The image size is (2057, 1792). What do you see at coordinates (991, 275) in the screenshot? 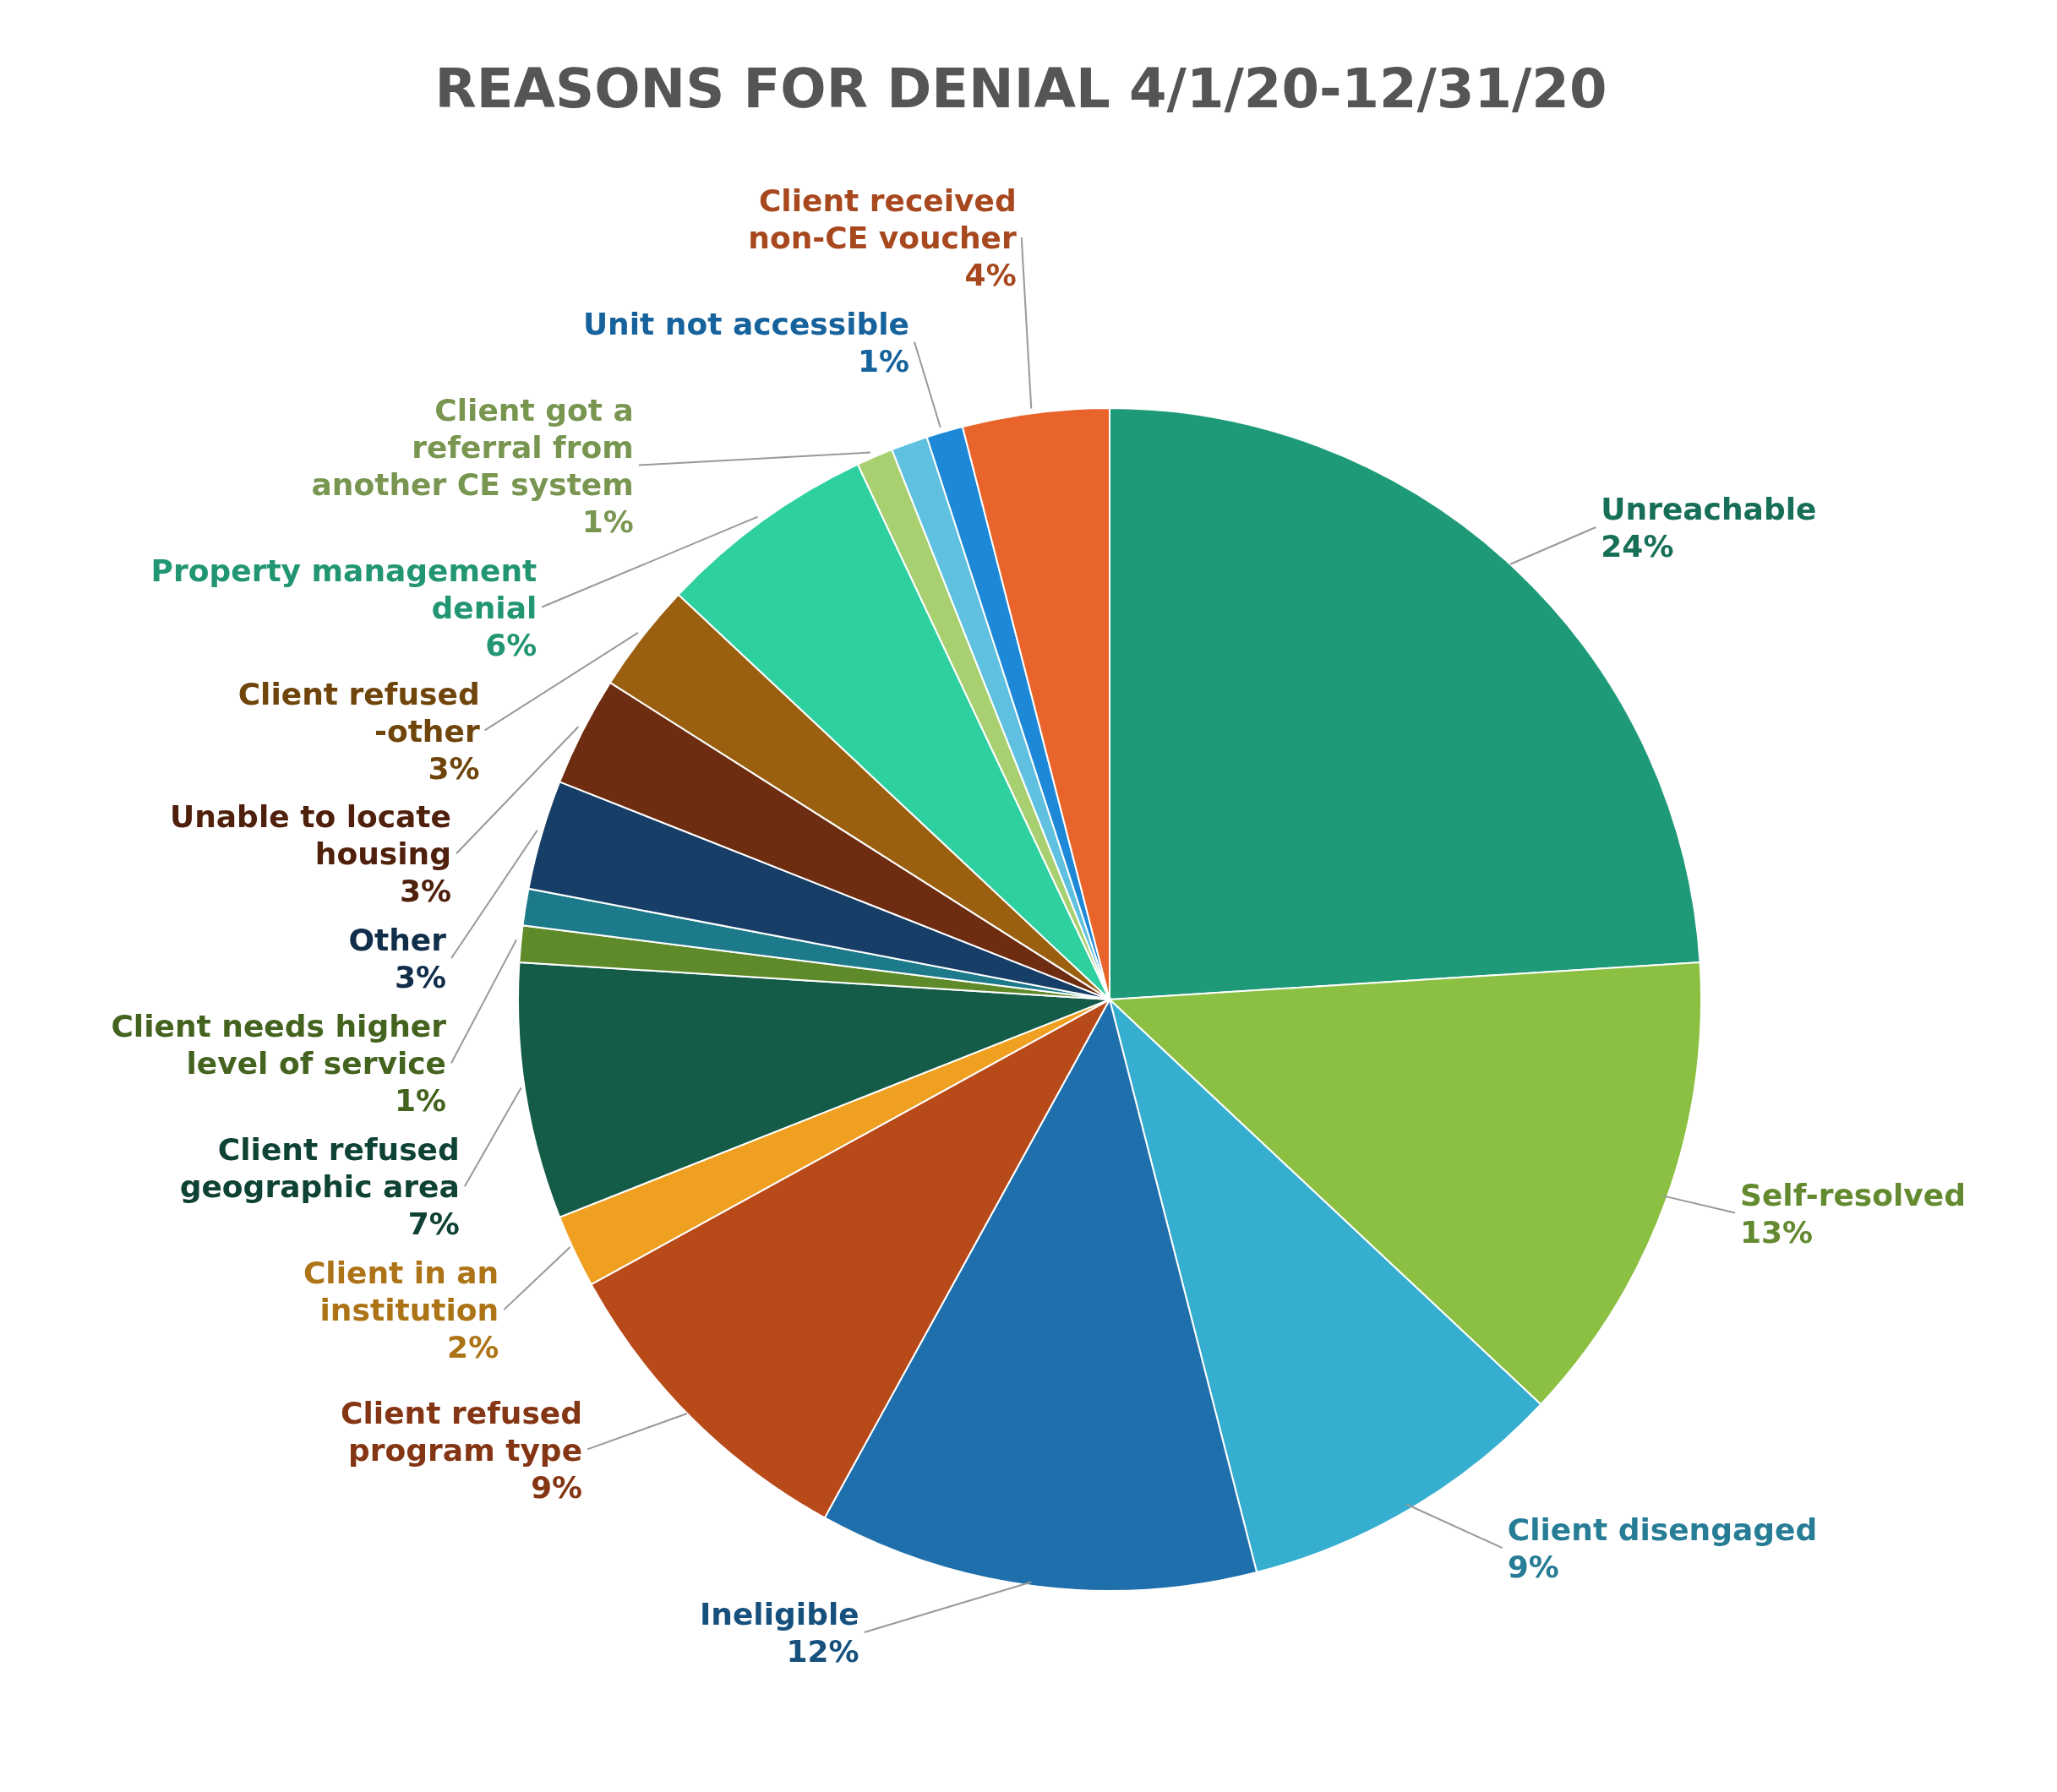
I see `data-label: 4%` at bounding box center [991, 275].